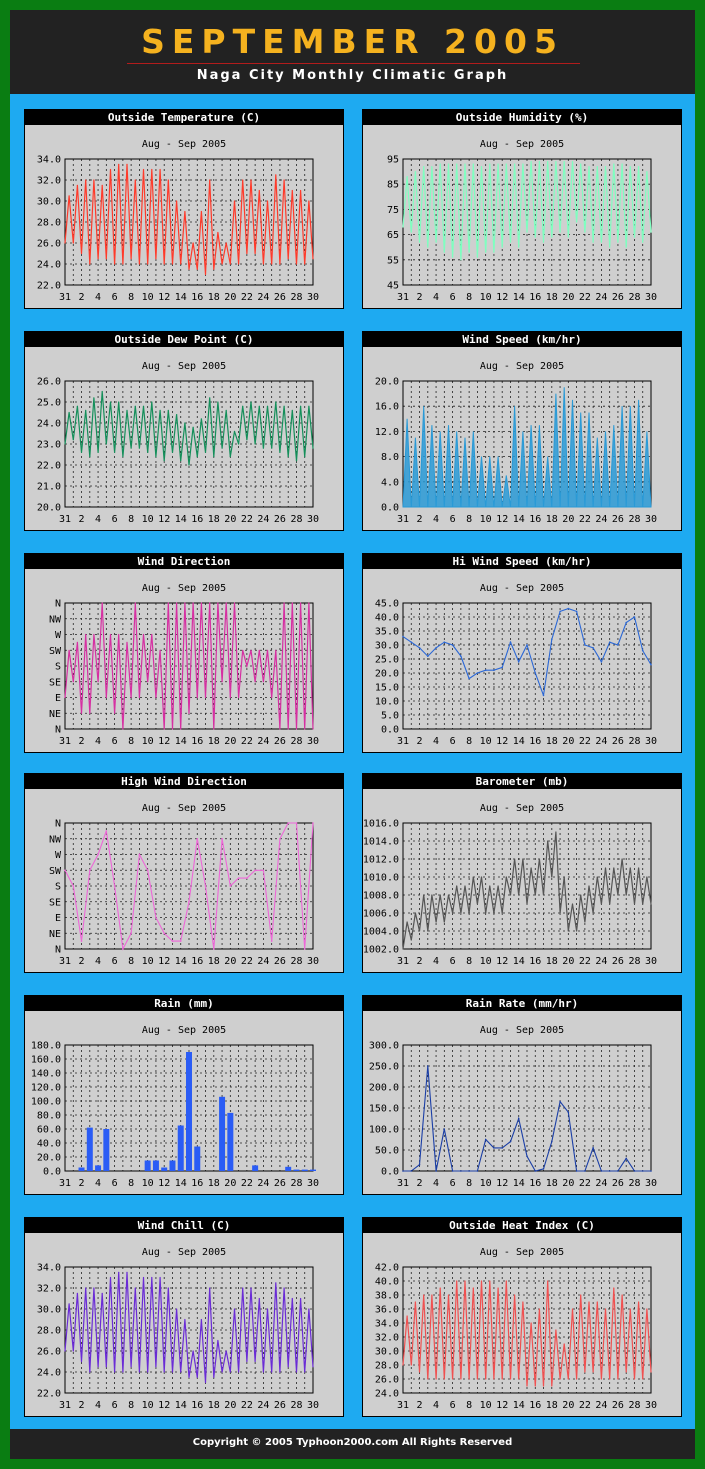  Describe the element at coordinates (393, 210) in the screenshot. I see `y-tick-label: 75` at that location.